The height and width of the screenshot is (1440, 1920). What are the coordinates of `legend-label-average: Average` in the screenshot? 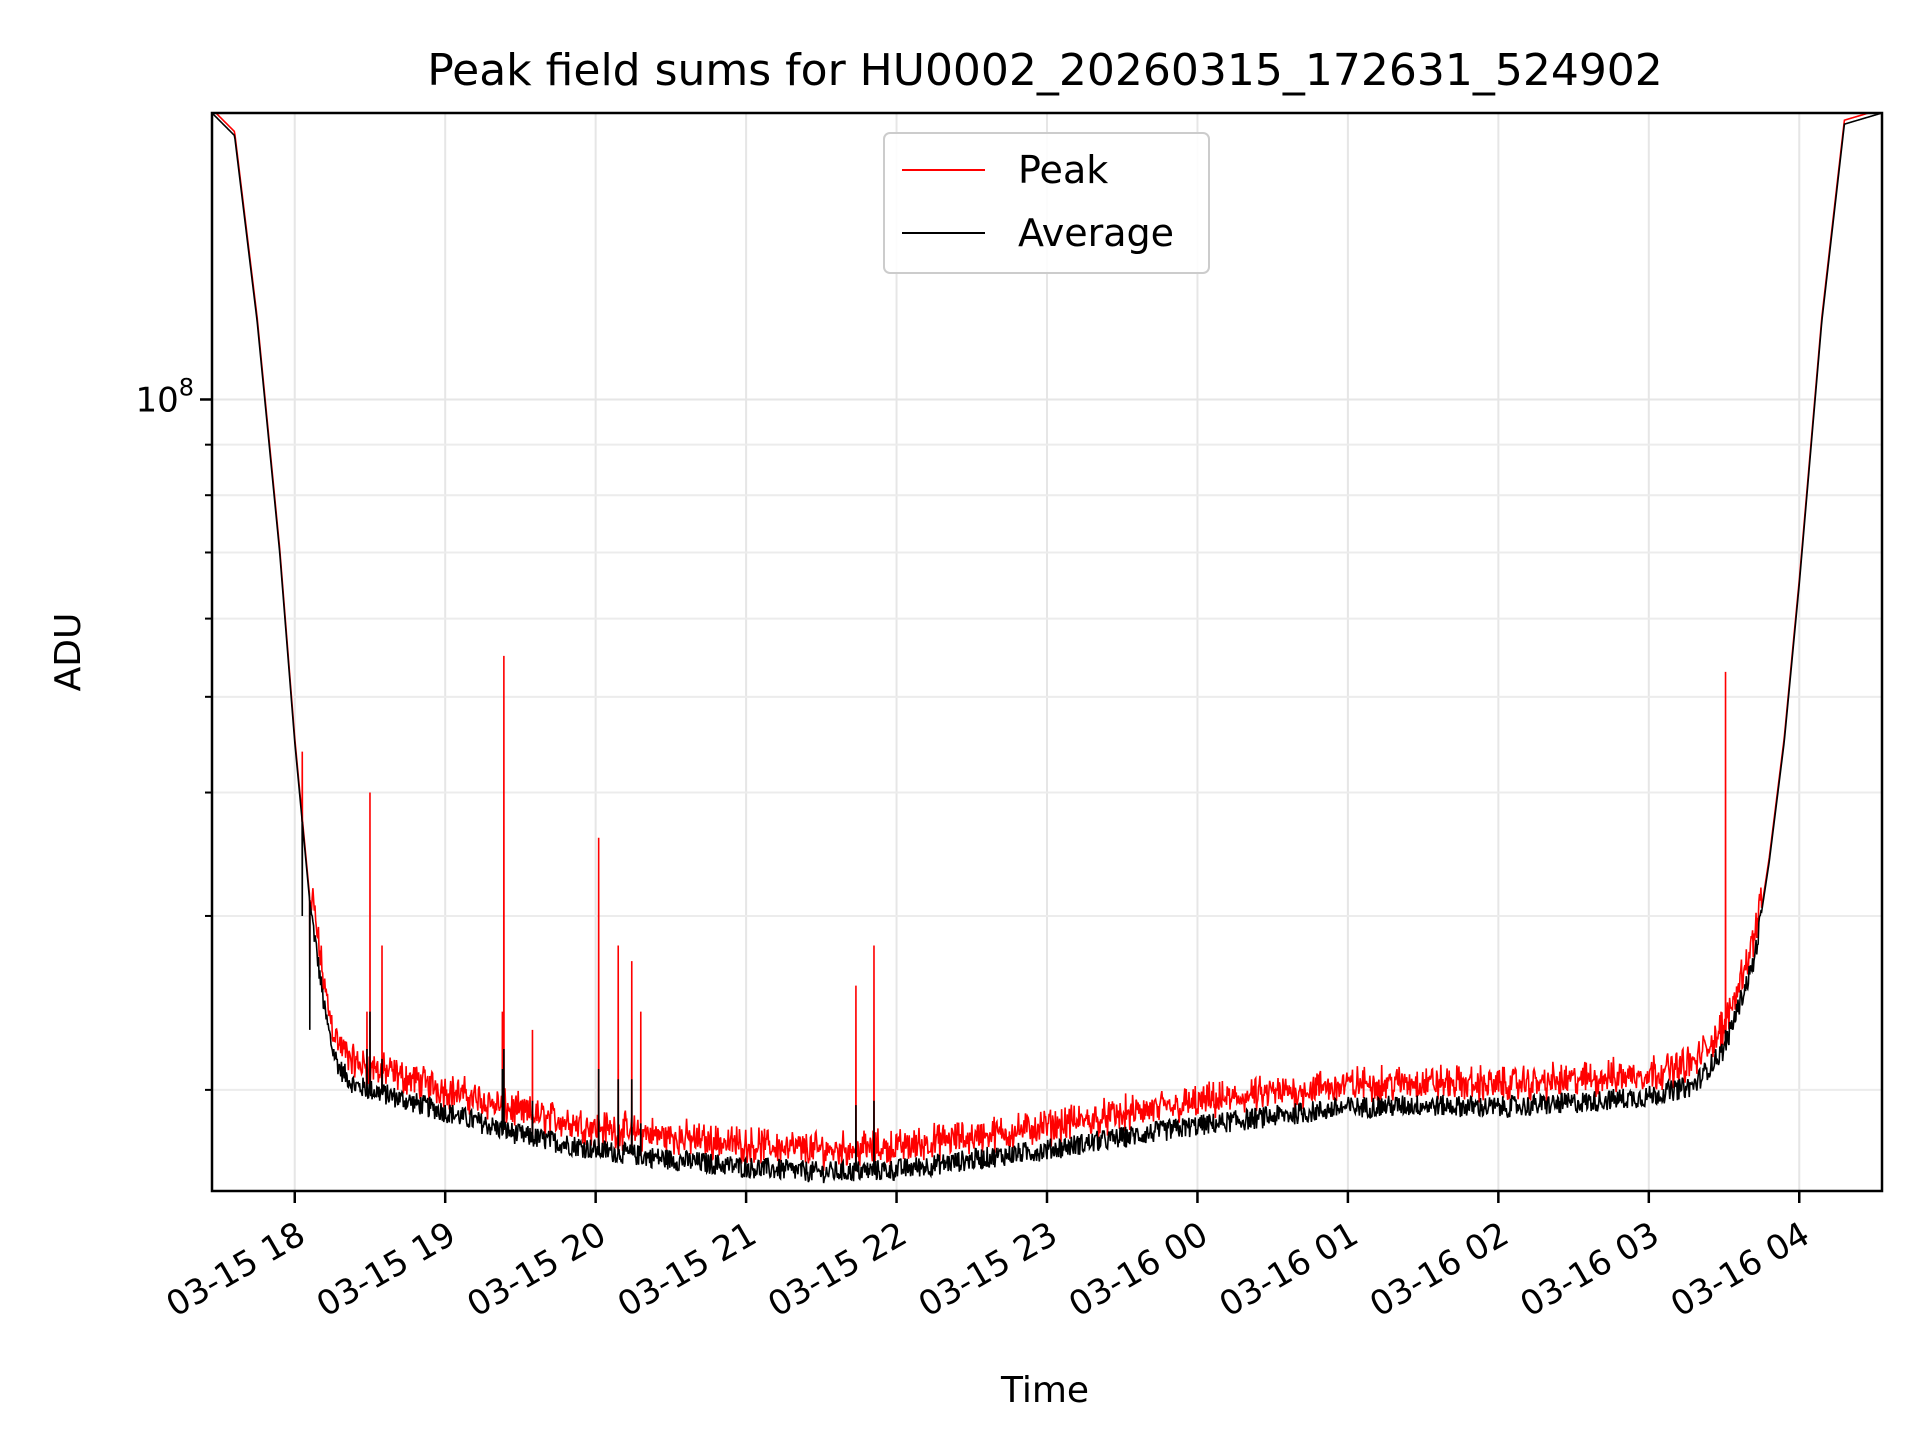 It's located at (1096, 233).